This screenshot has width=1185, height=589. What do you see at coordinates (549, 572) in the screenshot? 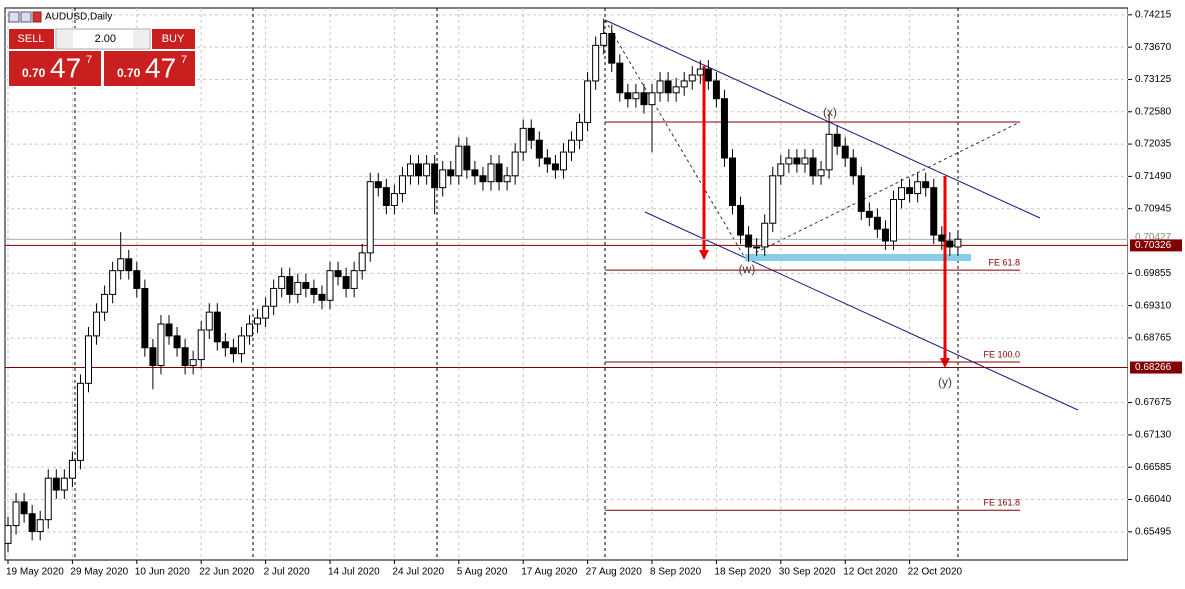
I see `x-tick-label: 17 Aug 2020` at bounding box center [549, 572].